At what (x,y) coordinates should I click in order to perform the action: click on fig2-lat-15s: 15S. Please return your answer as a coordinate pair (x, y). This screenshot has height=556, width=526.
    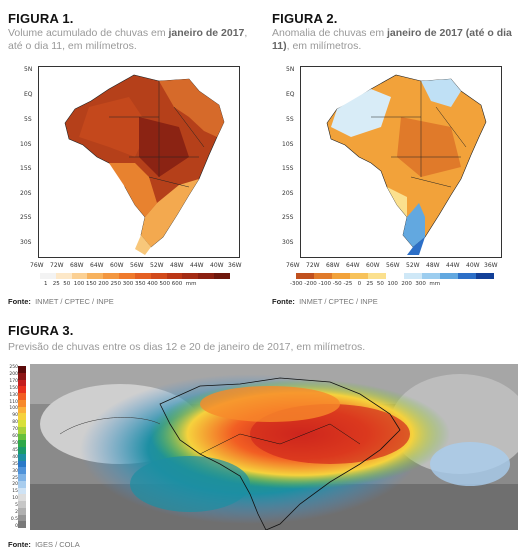
    Looking at the image, I should click on (288, 168).